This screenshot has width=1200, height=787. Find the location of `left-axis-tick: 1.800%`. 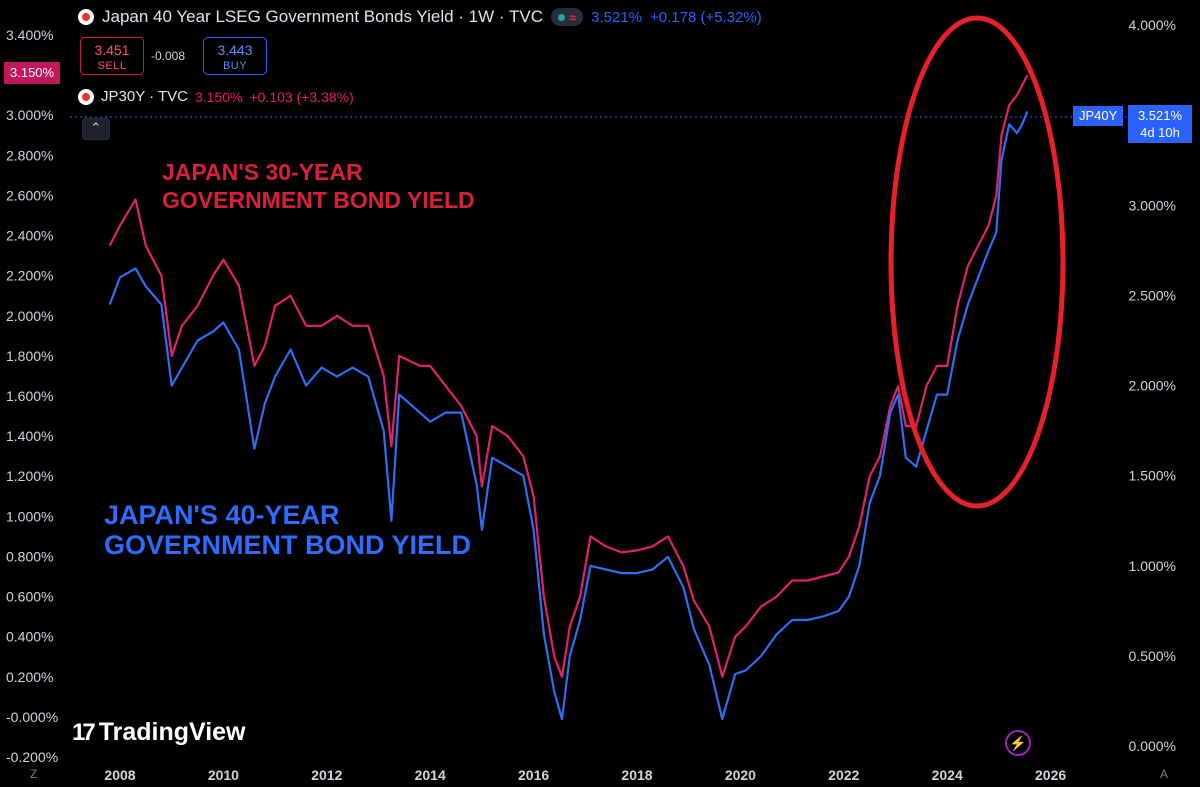

left-axis-tick: 1.800% is located at coordinates (29, 356).